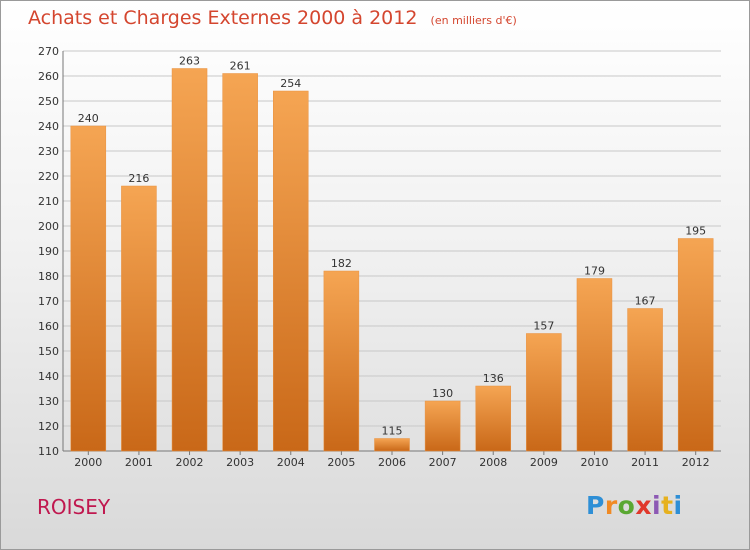 The width and height of the screenshot is (750, 550). Describe the element at coordinates (48, 276) in the screenshot. I see `y-tick-label: 180` at that location.